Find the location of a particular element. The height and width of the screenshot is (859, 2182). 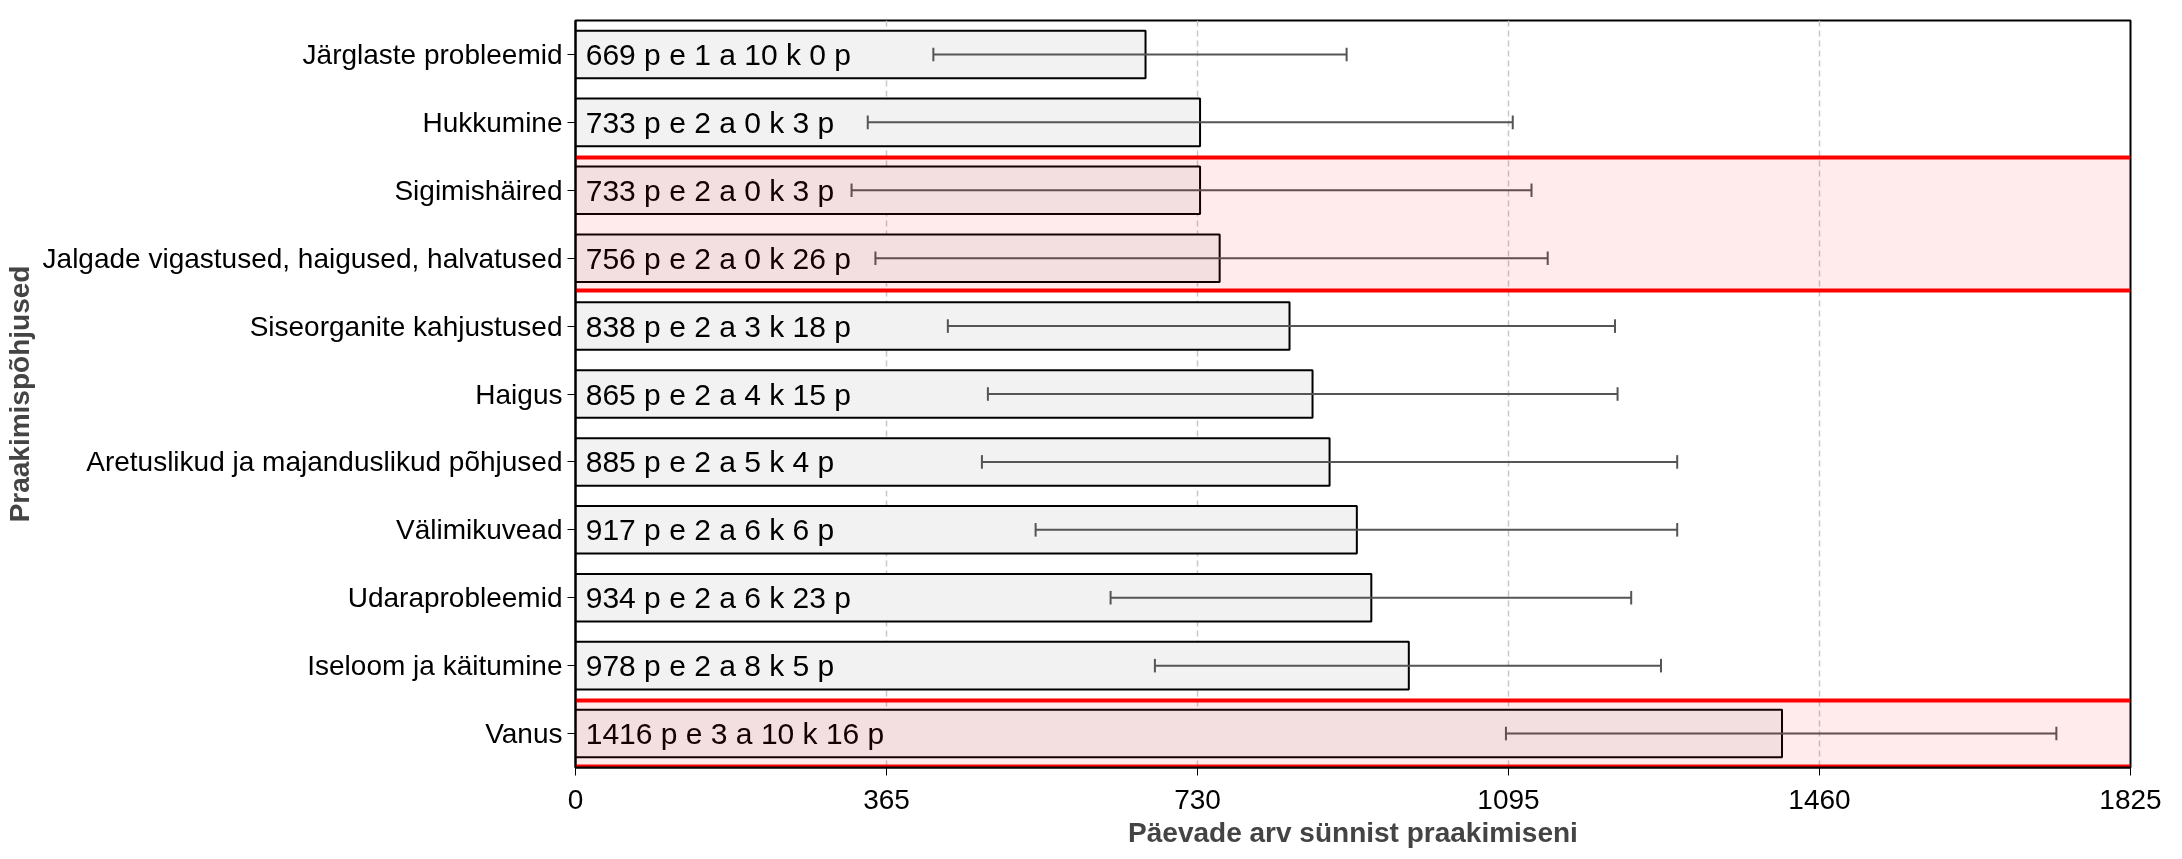

data-label: 978 p e 2 a 8 k 5 p is located at coordinates (710, 666).